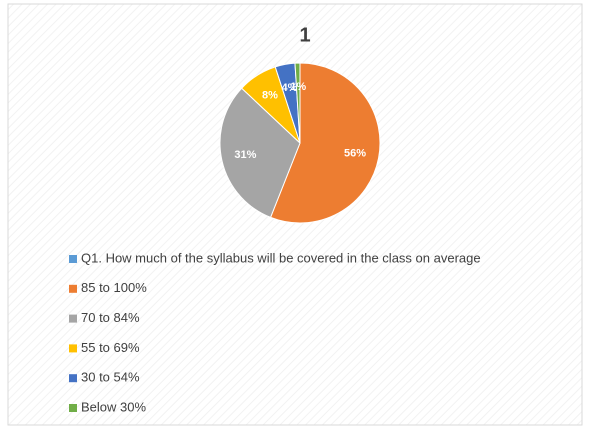  I want to click on legend-label: Below 30%, so click(113, 406).